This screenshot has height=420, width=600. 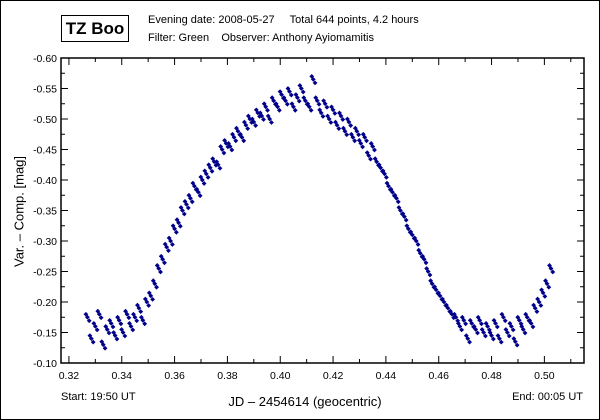 I want to click on x-tick-label: 0.32, so click(x=69, y=376).